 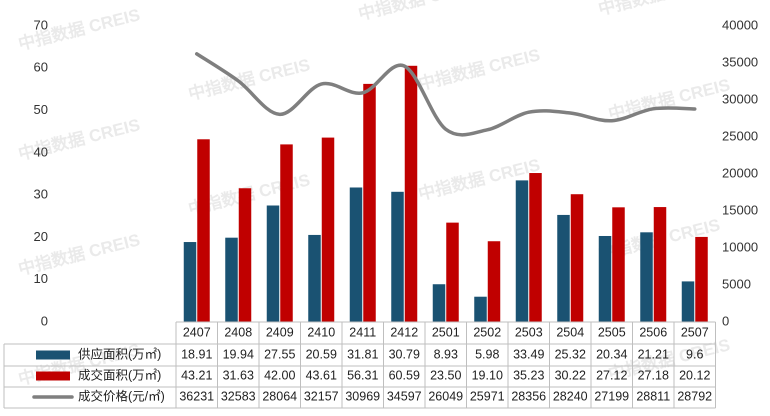 I want to click on data-label: 5.98, so click(x=487, y=354).